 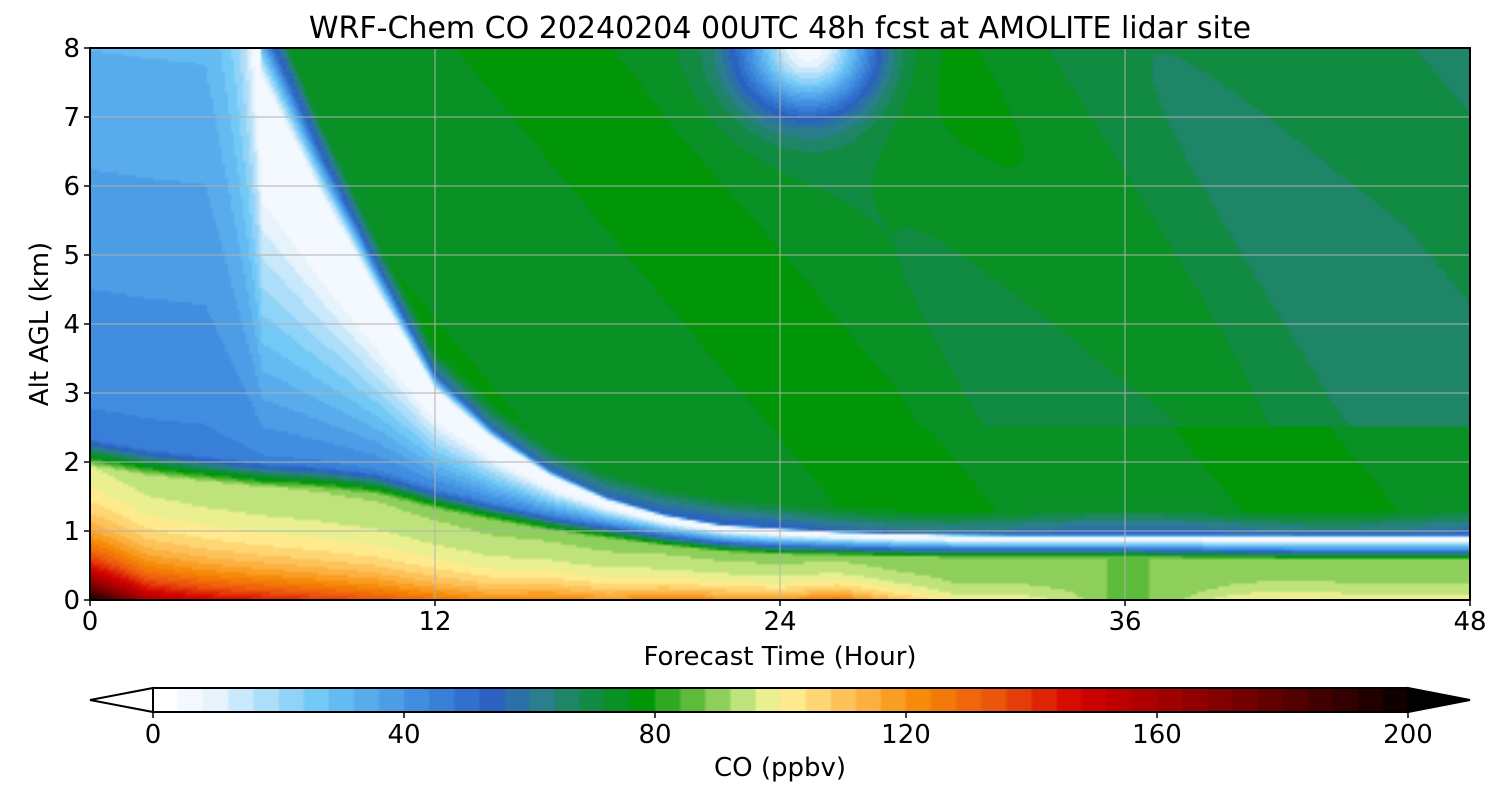 I want to click on colorbar-tick-label: 40, so click(x=403, y=735).